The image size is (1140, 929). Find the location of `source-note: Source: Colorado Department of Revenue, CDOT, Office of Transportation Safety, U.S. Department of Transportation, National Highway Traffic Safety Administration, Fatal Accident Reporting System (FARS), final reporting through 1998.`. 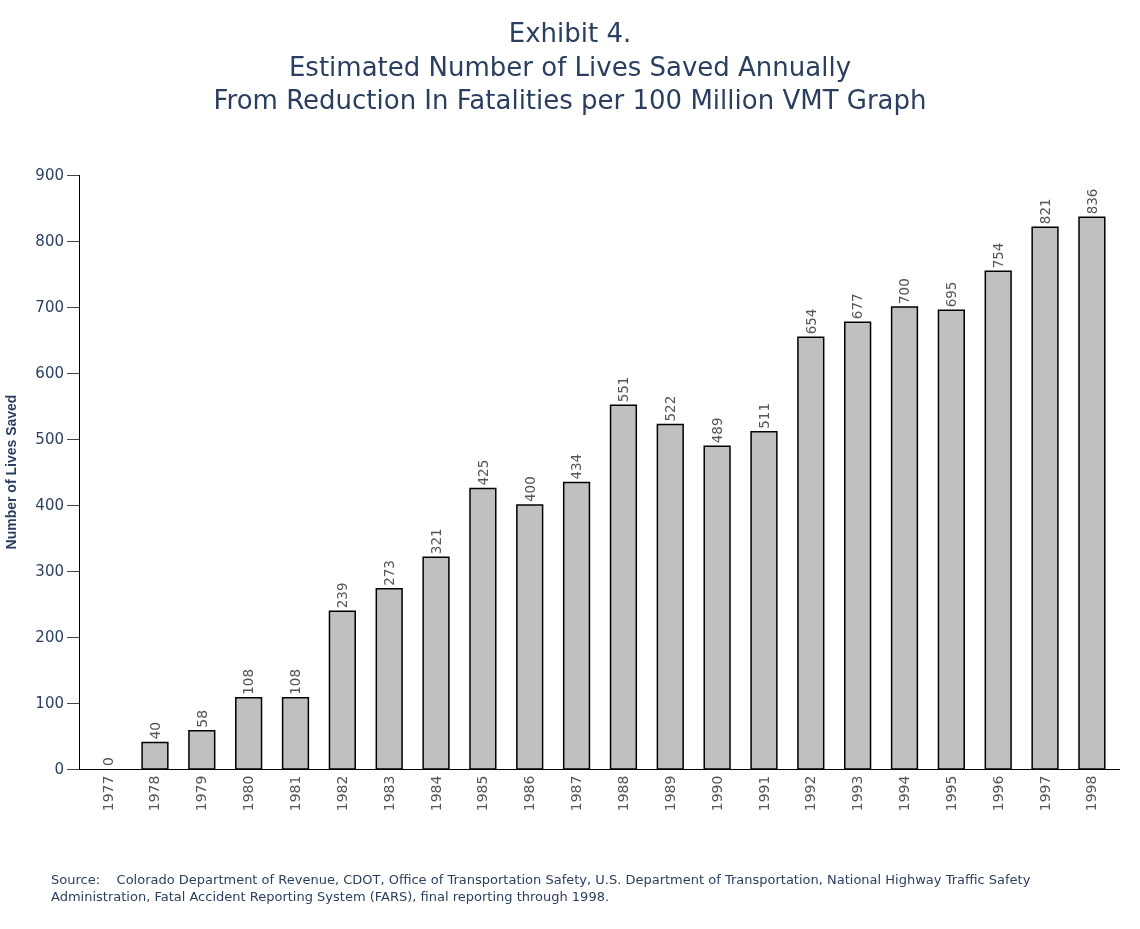

source-note: Source: Colorado Department of Revenue, CDOT, Office of Transportation Safety, U.S. Department of Transportation, National Highway Traffic Safety Administration, Fatal Accident Reporting System (FARS), final reporting through 1998. is located at coordinates (541, 888).